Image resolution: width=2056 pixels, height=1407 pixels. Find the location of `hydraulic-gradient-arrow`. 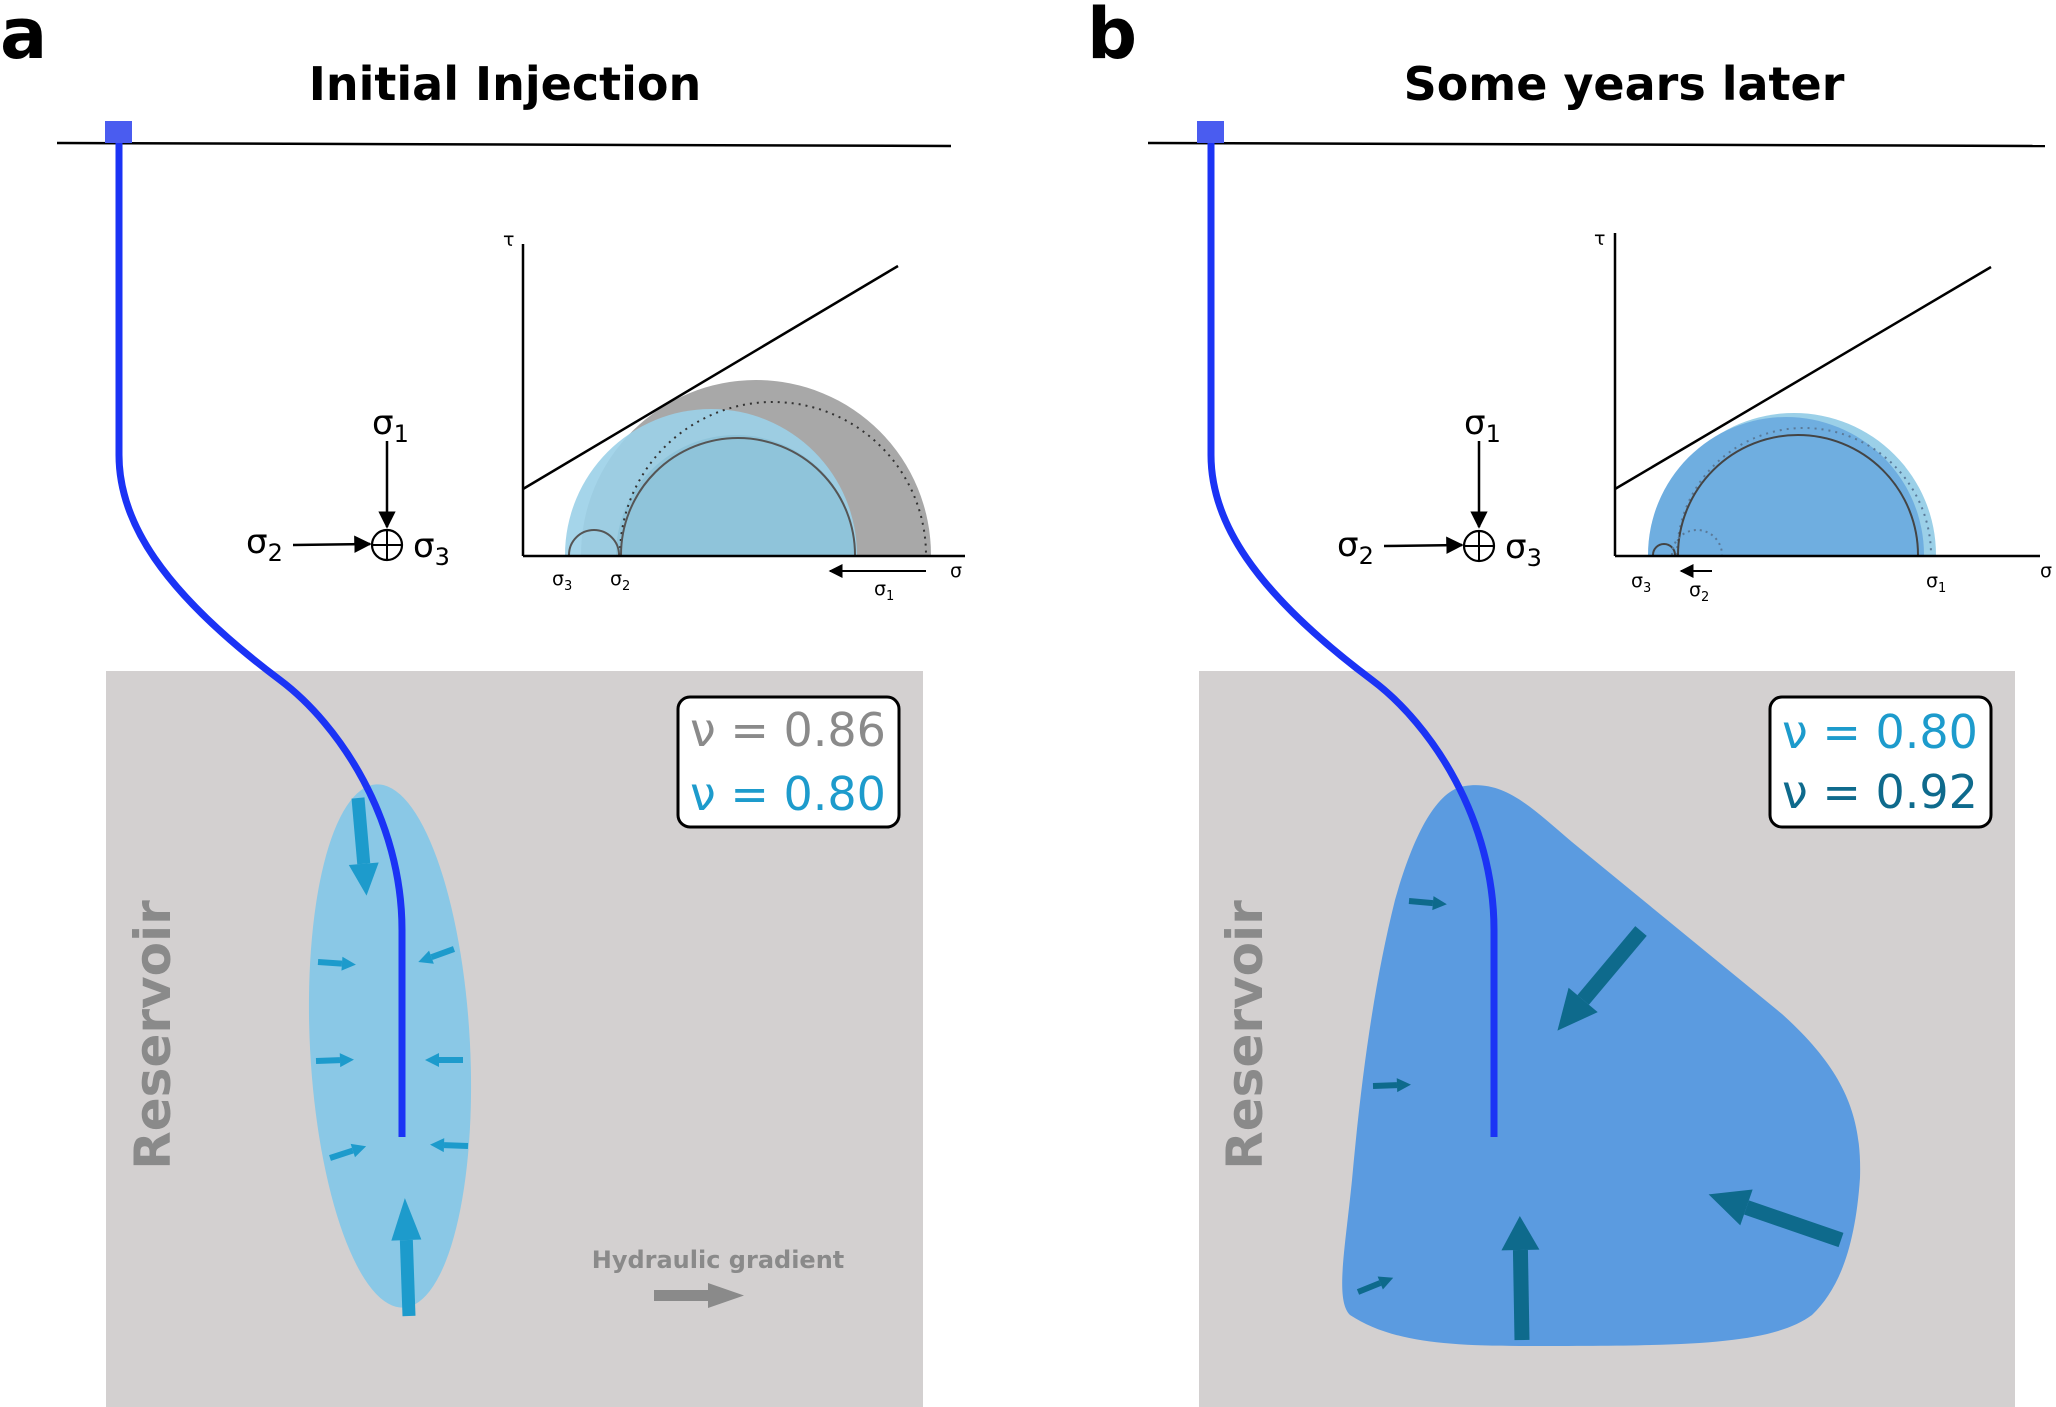

hydraulic-gradient-arrow is located at coordinates (699, 1295).